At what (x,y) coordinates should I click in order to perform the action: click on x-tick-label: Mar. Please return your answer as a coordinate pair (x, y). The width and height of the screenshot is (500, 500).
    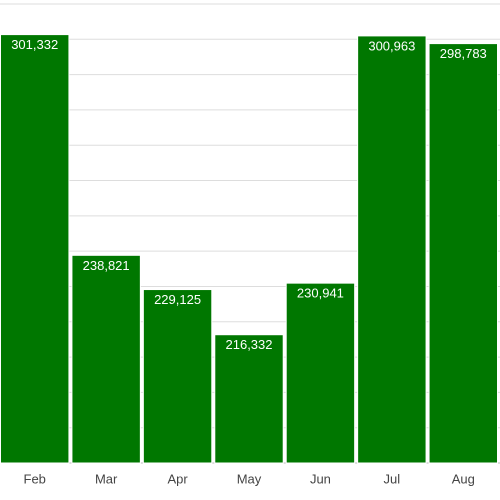
    Looking at the image, I should click on (106, 478).